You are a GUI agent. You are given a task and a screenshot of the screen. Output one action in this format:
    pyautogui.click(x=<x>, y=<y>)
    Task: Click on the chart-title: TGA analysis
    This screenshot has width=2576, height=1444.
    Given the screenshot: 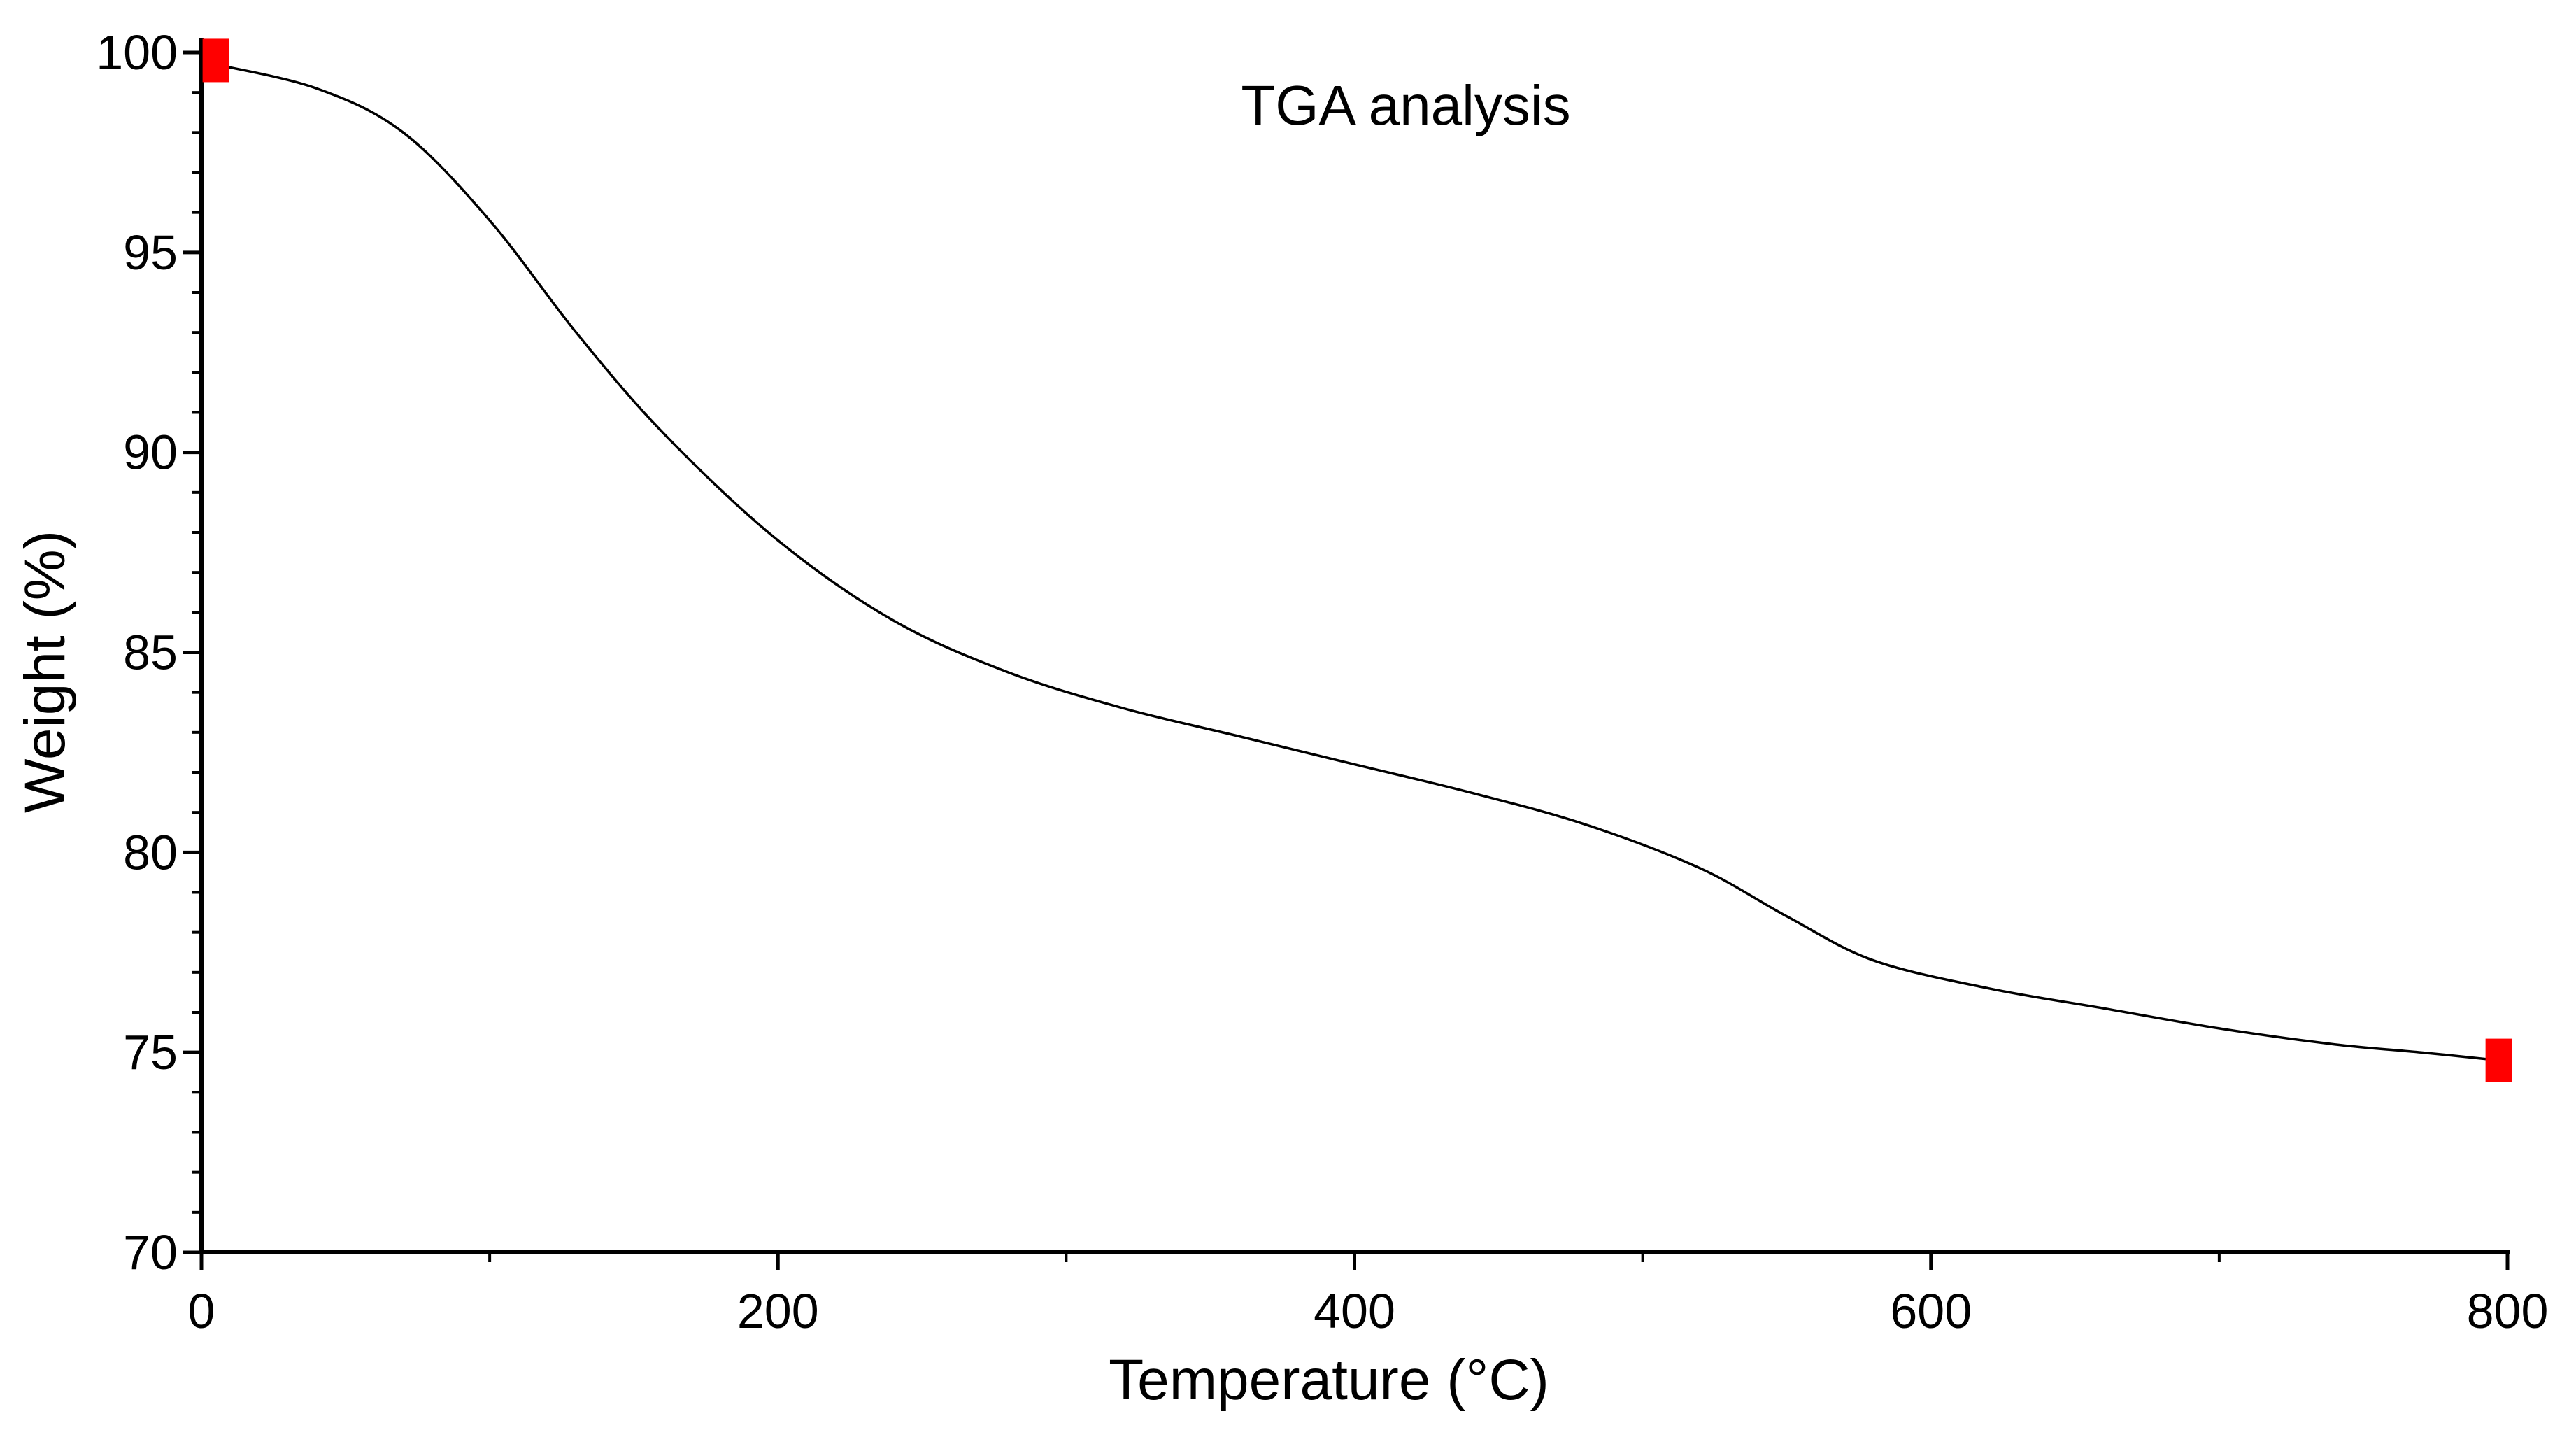 What is the action you would take?
    pyautogui.click(x=1405, y=105)
    